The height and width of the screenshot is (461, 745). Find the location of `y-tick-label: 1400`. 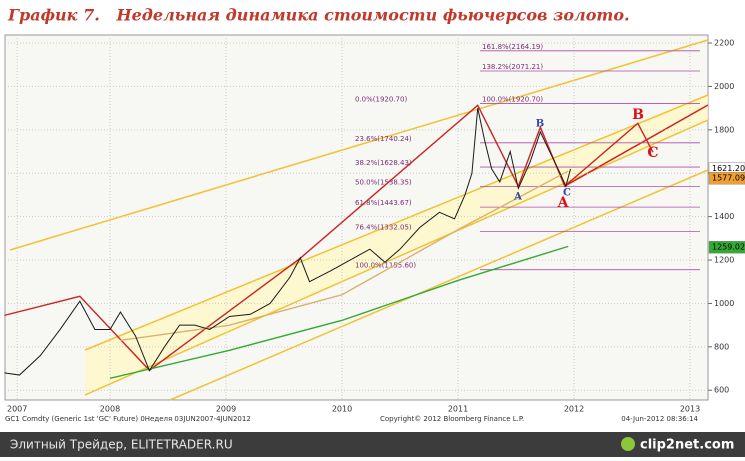

y-tick-label: 1400 is located at coordinates (724, 216).